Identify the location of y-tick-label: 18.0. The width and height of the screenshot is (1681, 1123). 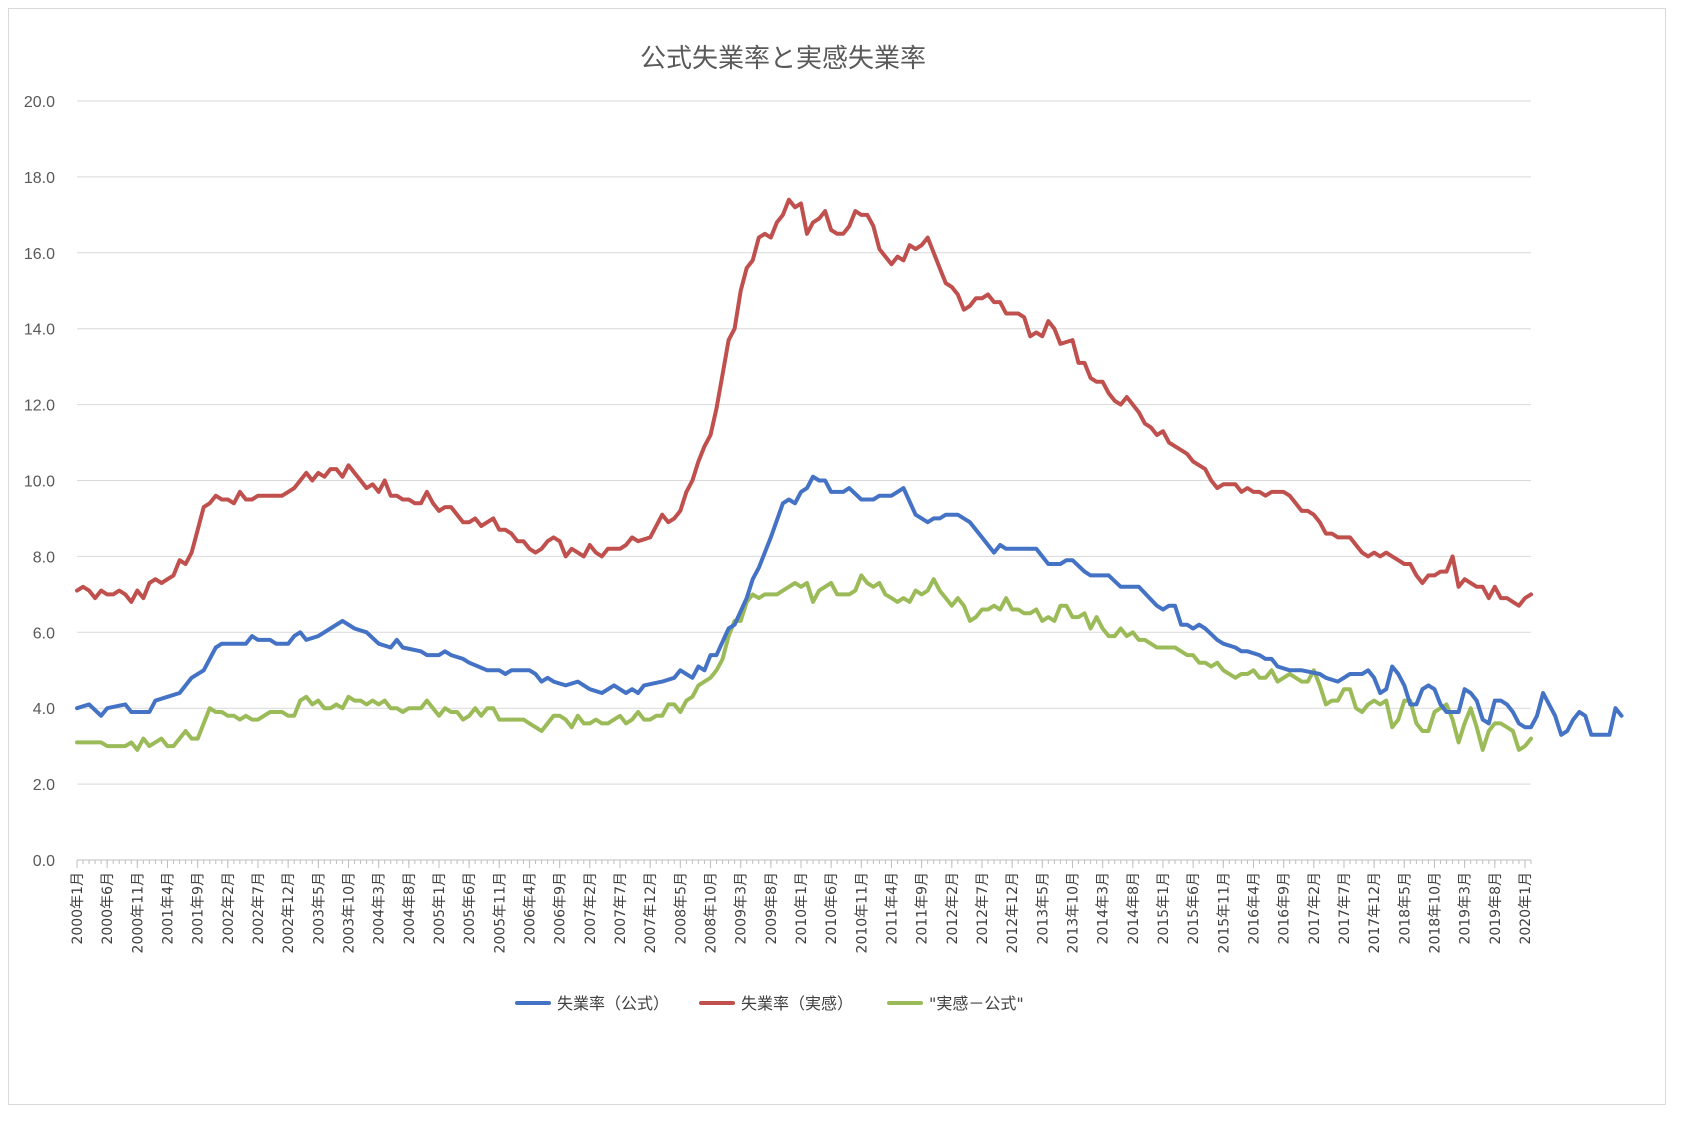
(39, 178).